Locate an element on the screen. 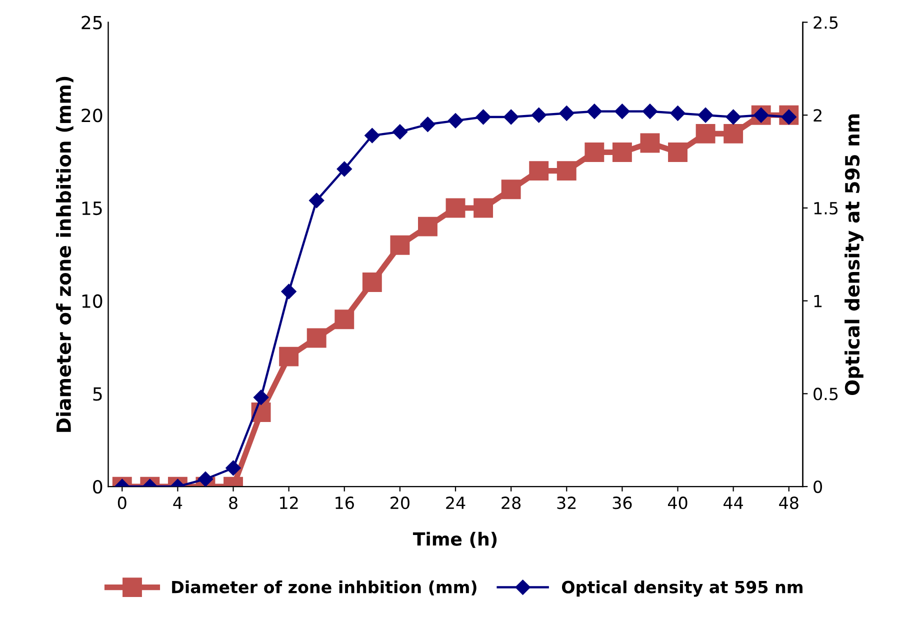  y2-tick-label: 2.5 is located at coordinates (826, 22).